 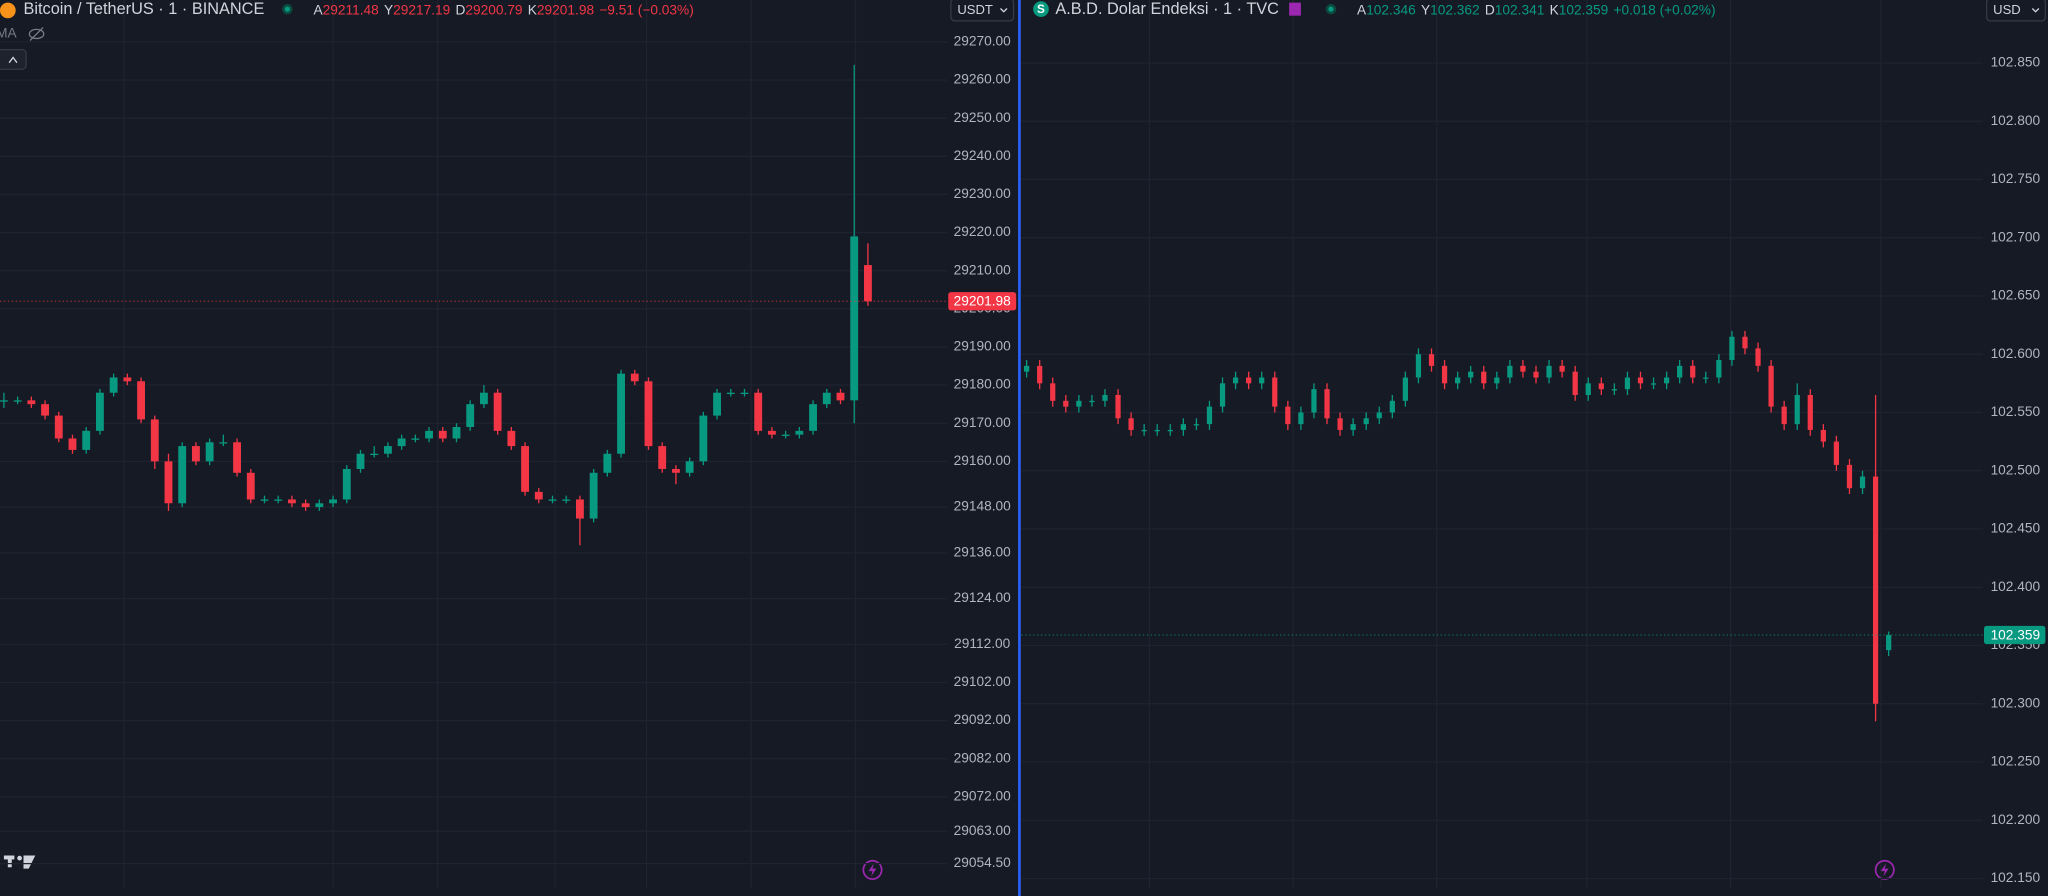 What do you see at coordinates (983, 597) in the screenshot?
I see `y-tick-label: 29124.00` at bounding box center [983, 597].